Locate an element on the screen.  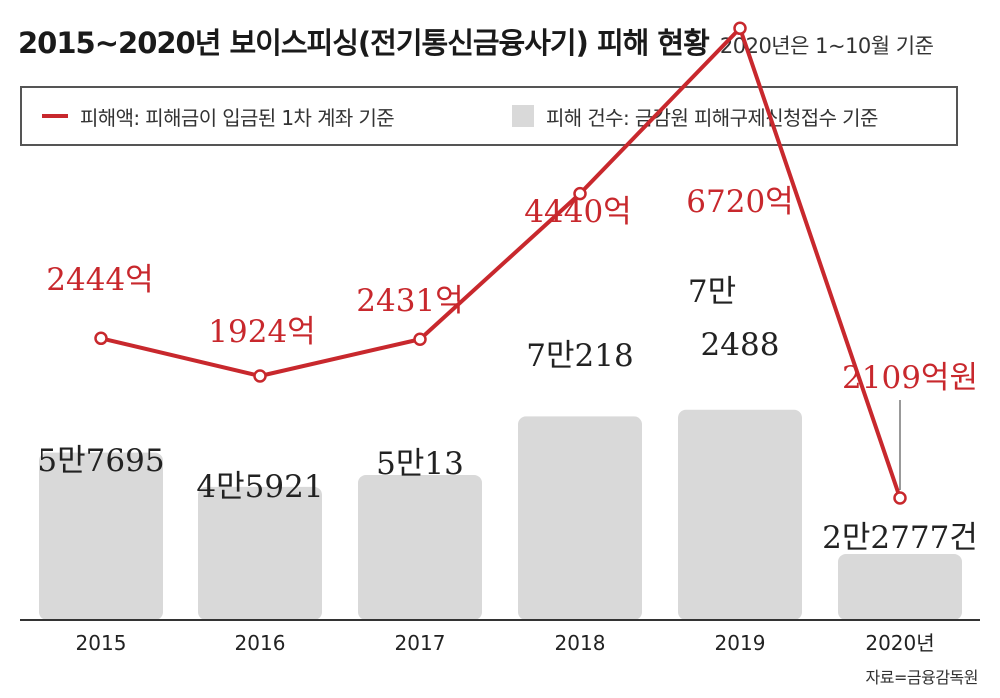
legend-line-swatch is located at coordinates (55, 116).